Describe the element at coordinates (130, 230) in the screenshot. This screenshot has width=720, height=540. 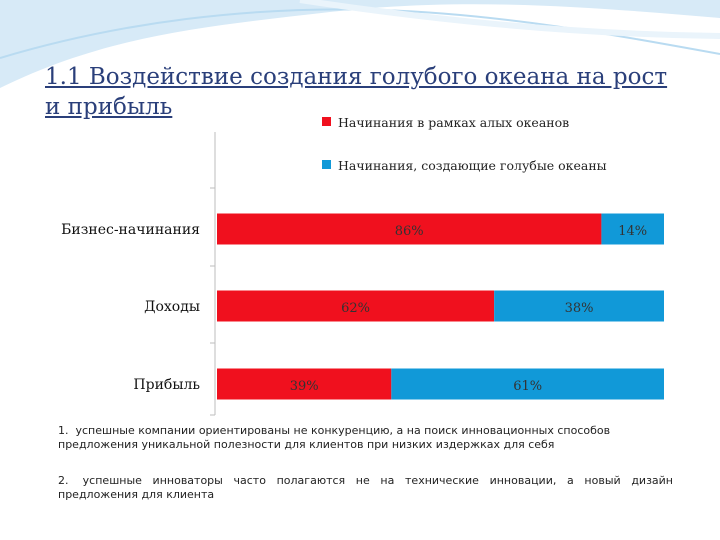
I see `category-label: Бизнес-начинания` at that location.